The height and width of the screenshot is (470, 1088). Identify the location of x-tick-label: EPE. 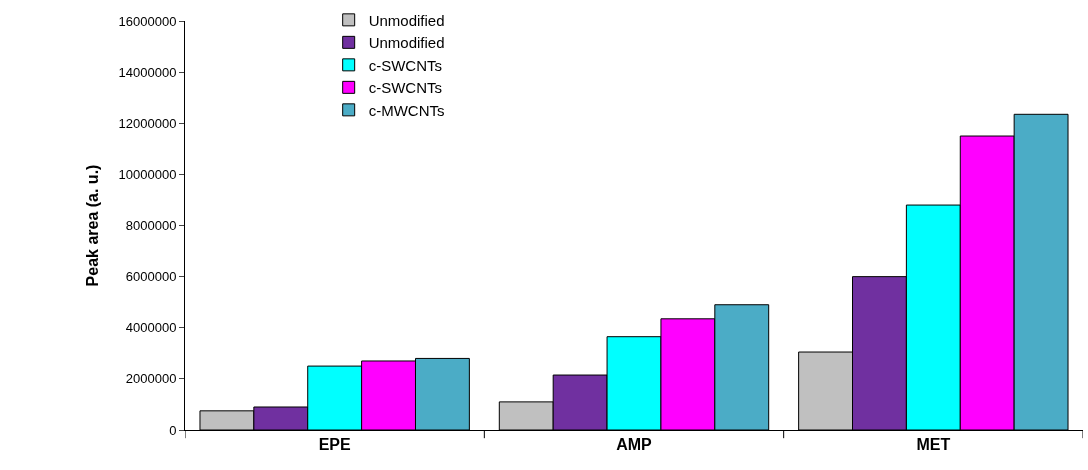
(335, 445).